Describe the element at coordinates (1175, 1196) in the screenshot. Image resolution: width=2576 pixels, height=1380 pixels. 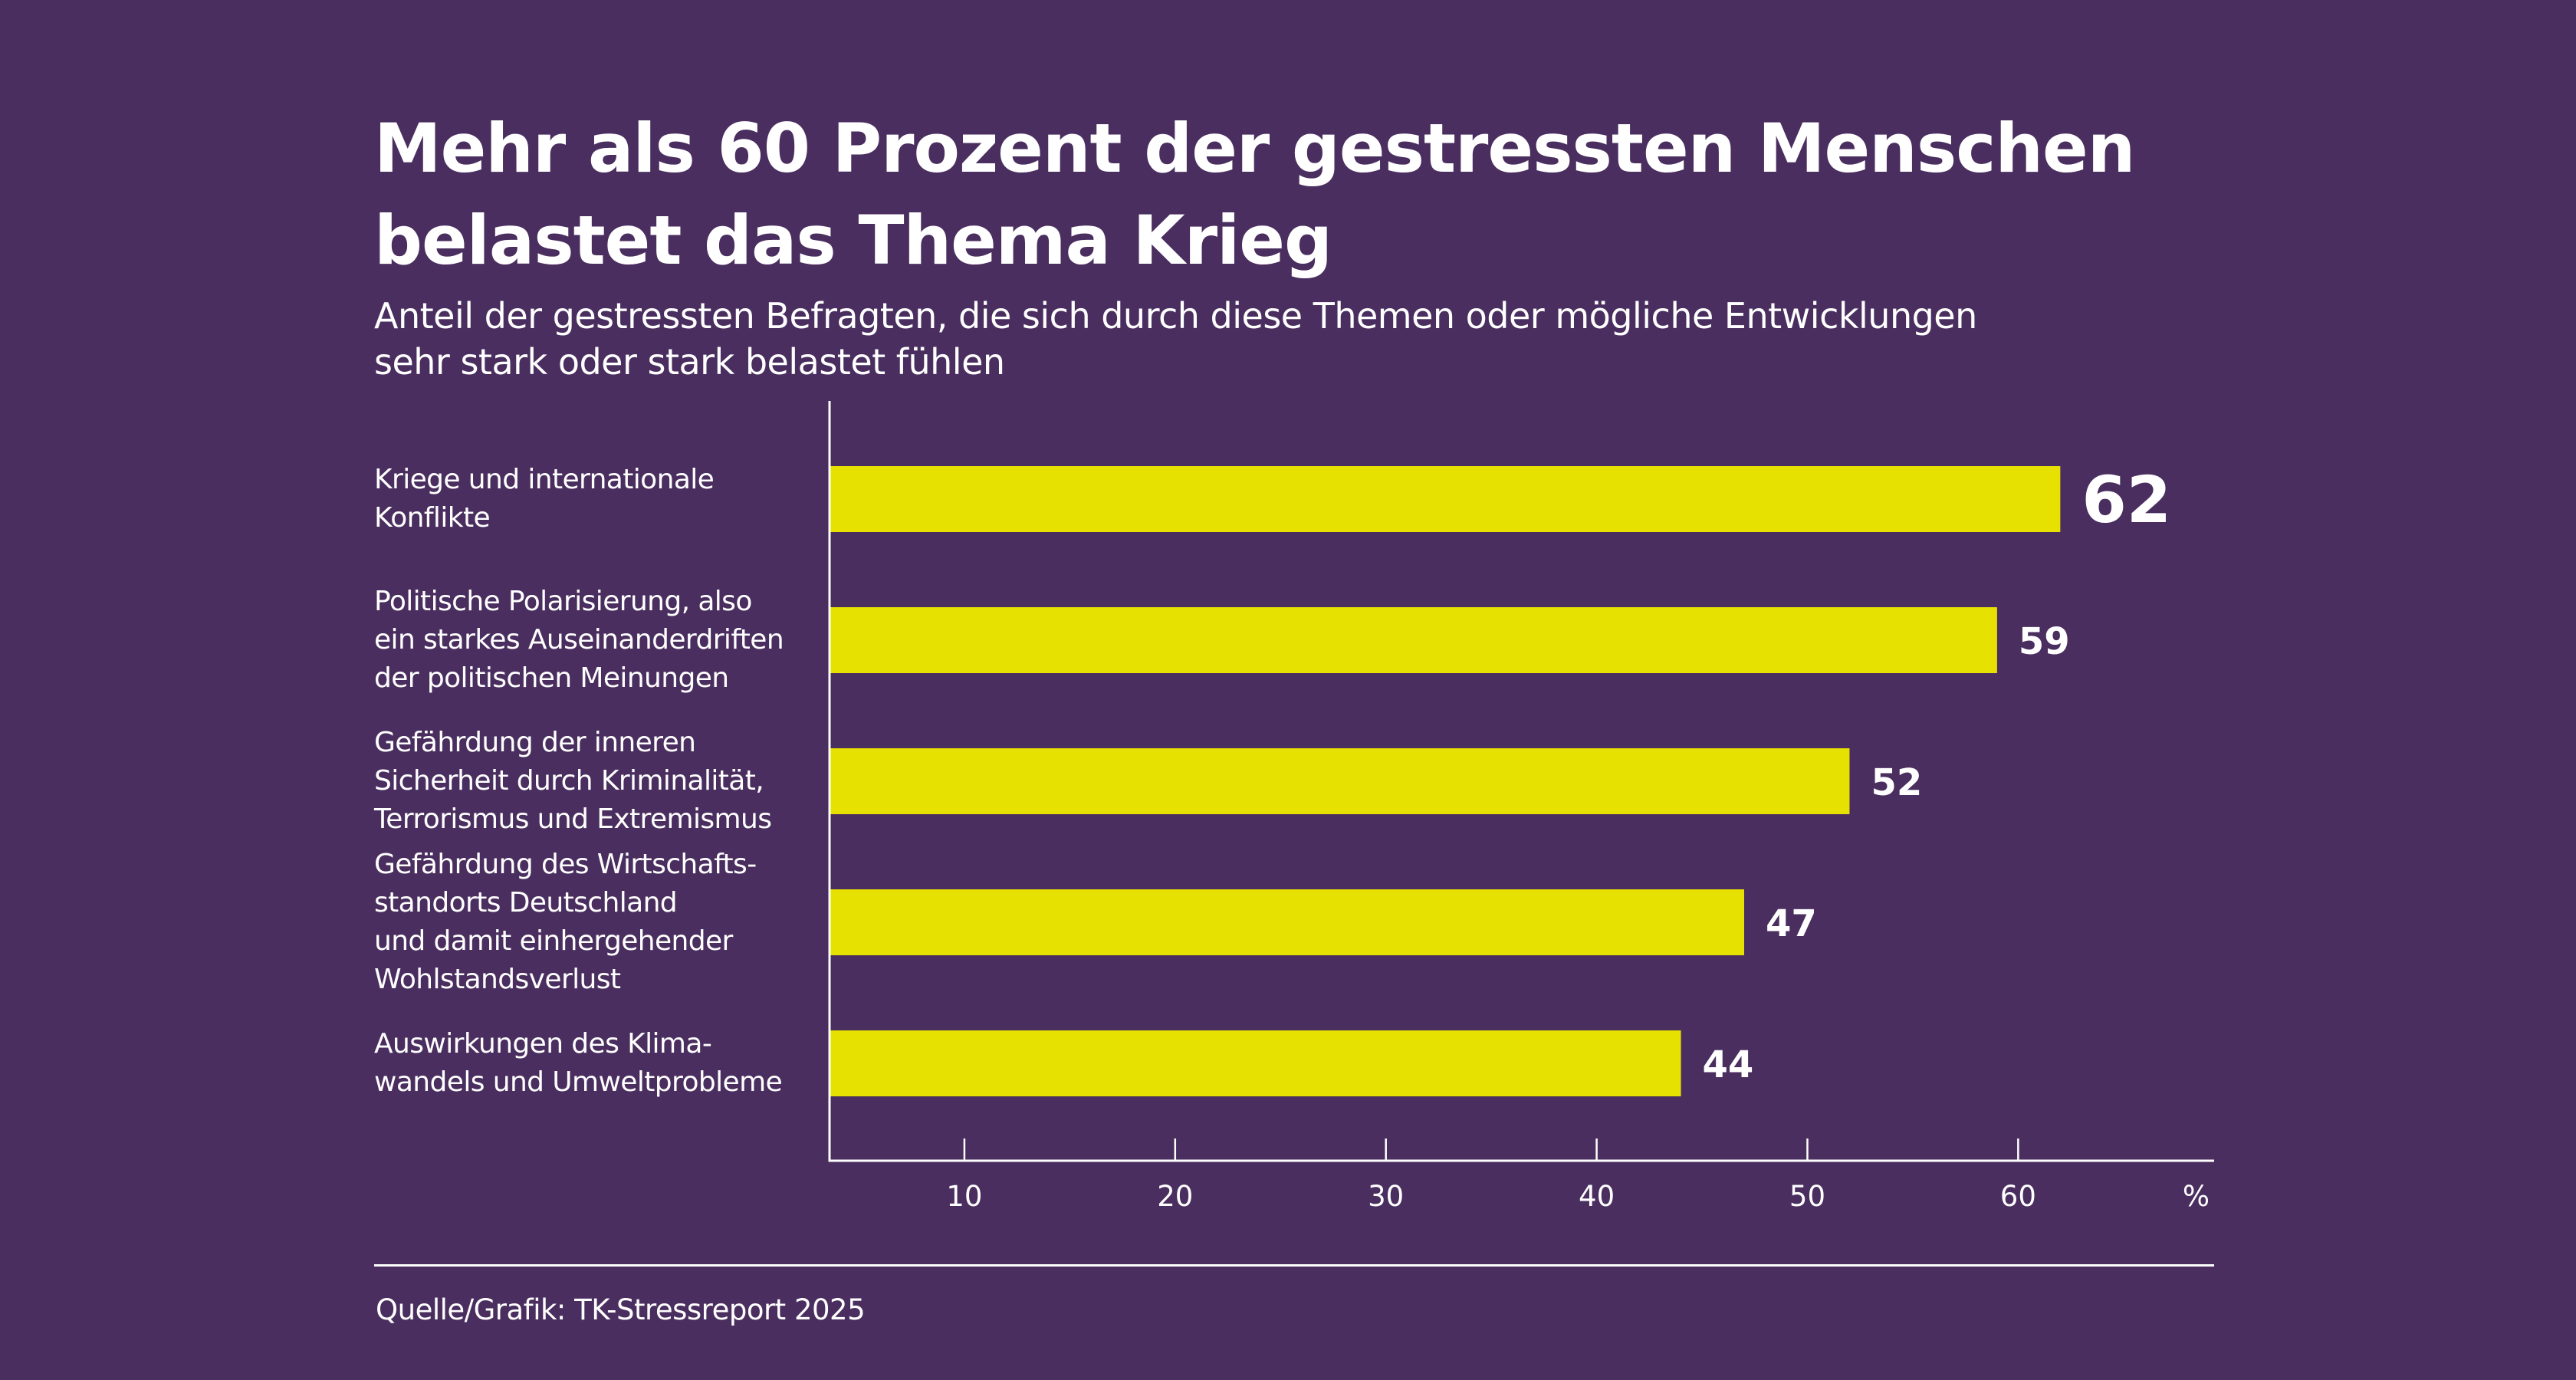
I see `x-tick-label-20: 20` at that location.